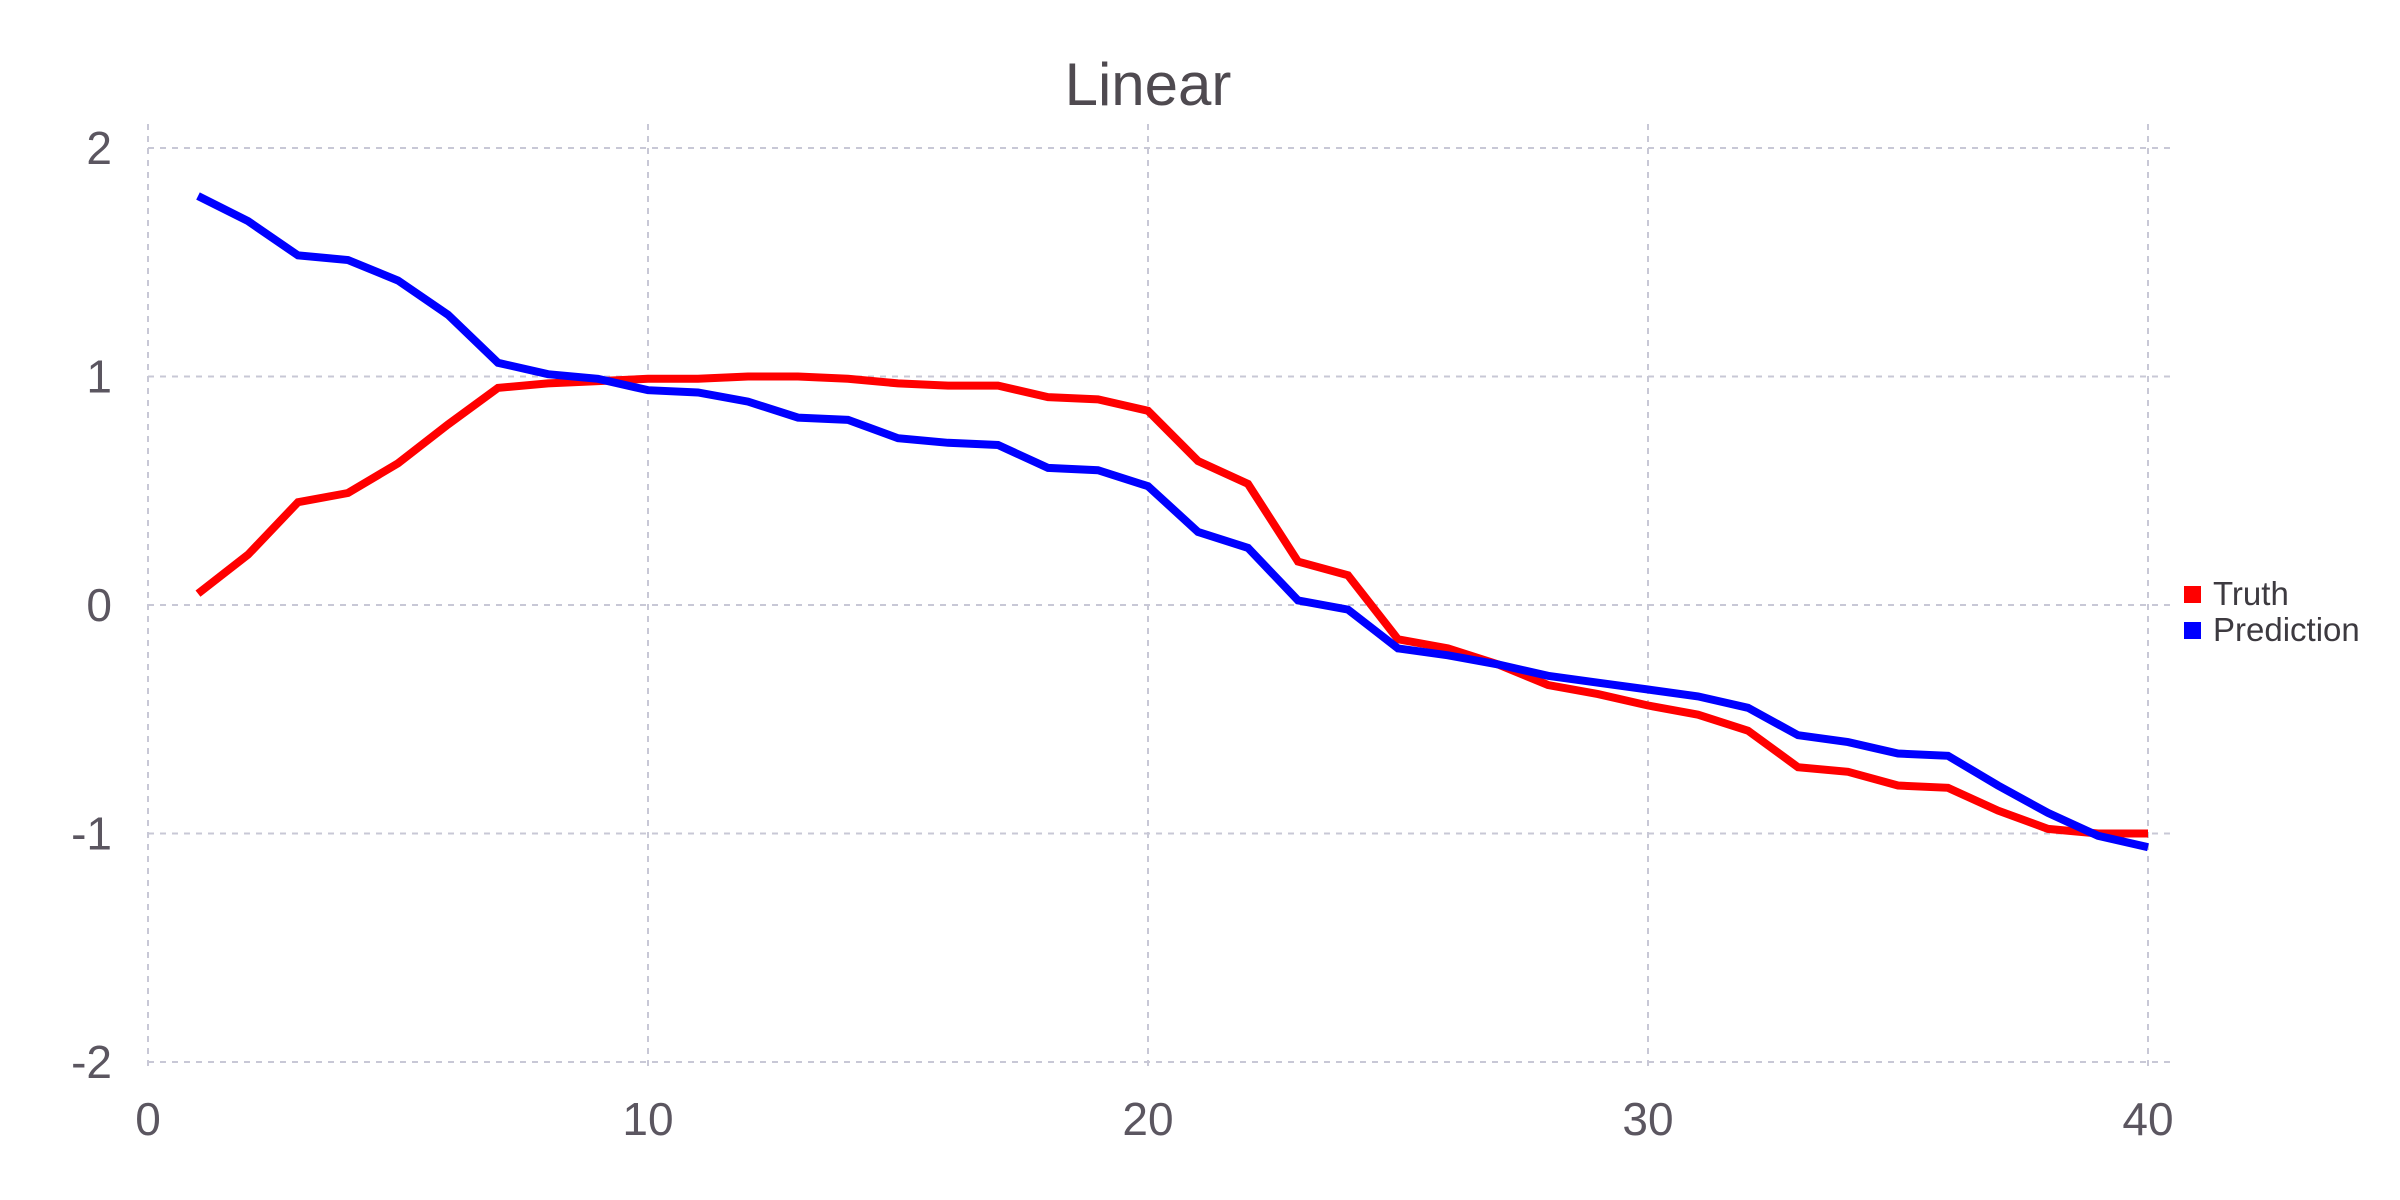 The width and height of the screenshot is (2400, 1200). I want to click on y-tick-label: 2, so click(99, 148).